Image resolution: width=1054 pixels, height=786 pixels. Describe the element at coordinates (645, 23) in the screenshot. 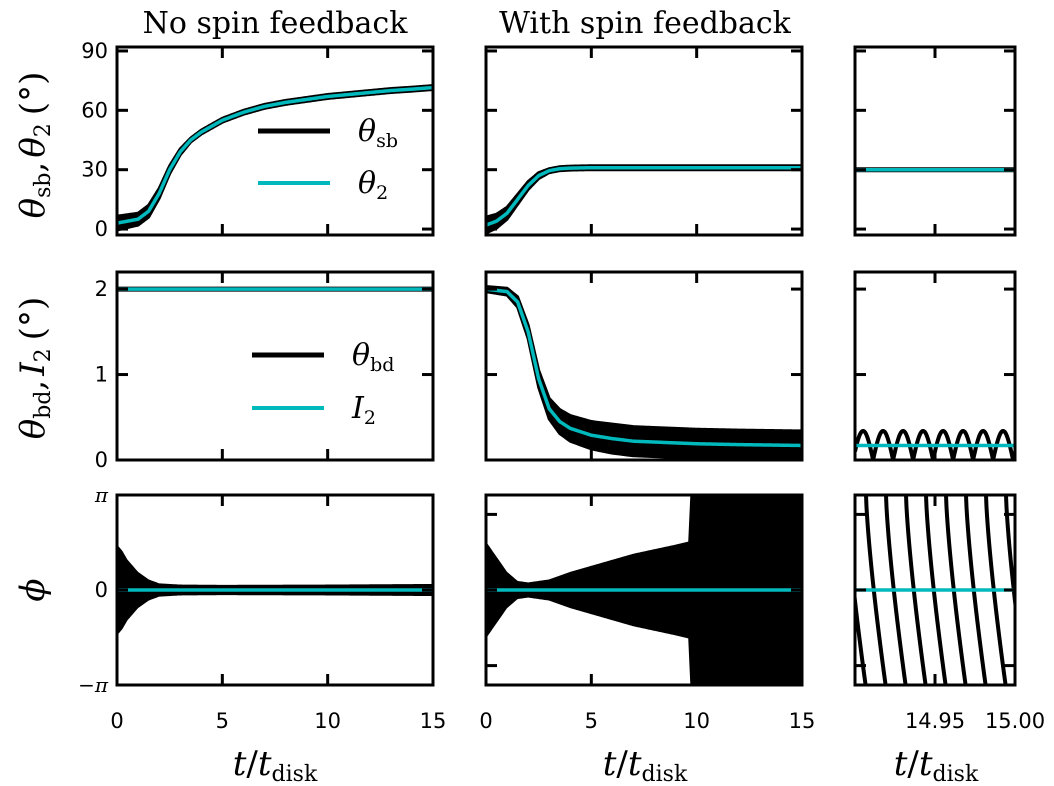

I see `column-title-with-feedback: With spin feedback` at that location.